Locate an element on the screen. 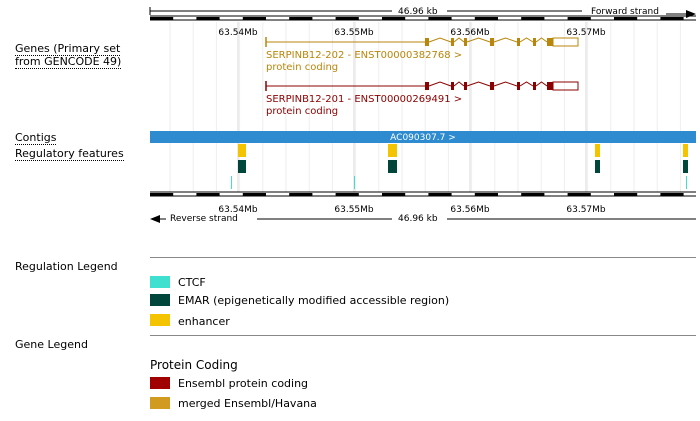  transcript-201-utr is located at coordinates (565, 86).